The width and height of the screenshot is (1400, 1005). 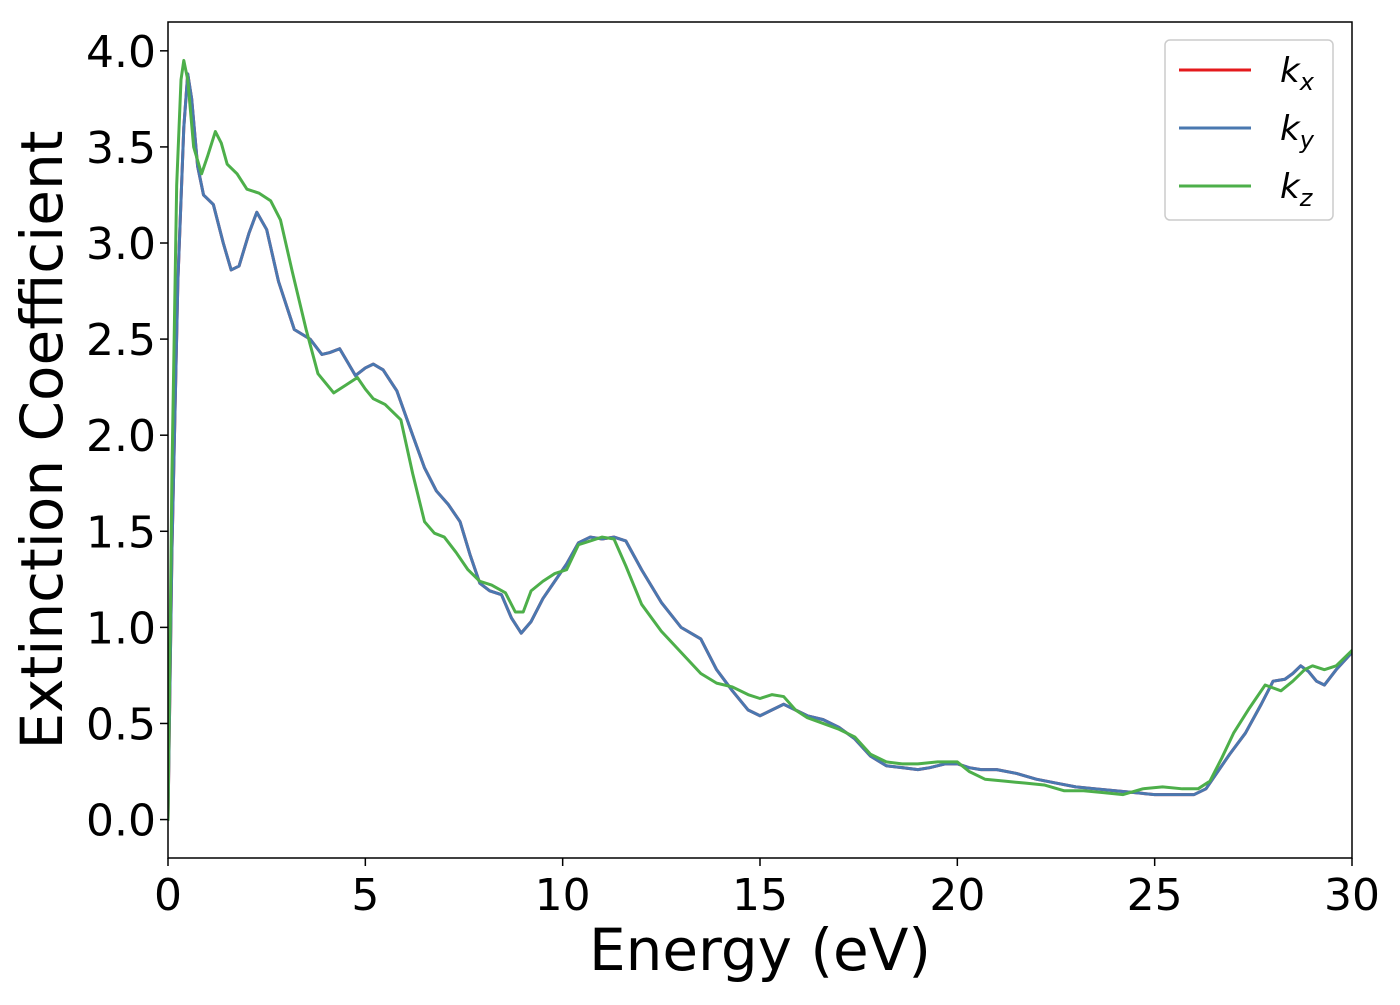 I want to click on y-tick-label: 2.0, so click(x=121, y=436).